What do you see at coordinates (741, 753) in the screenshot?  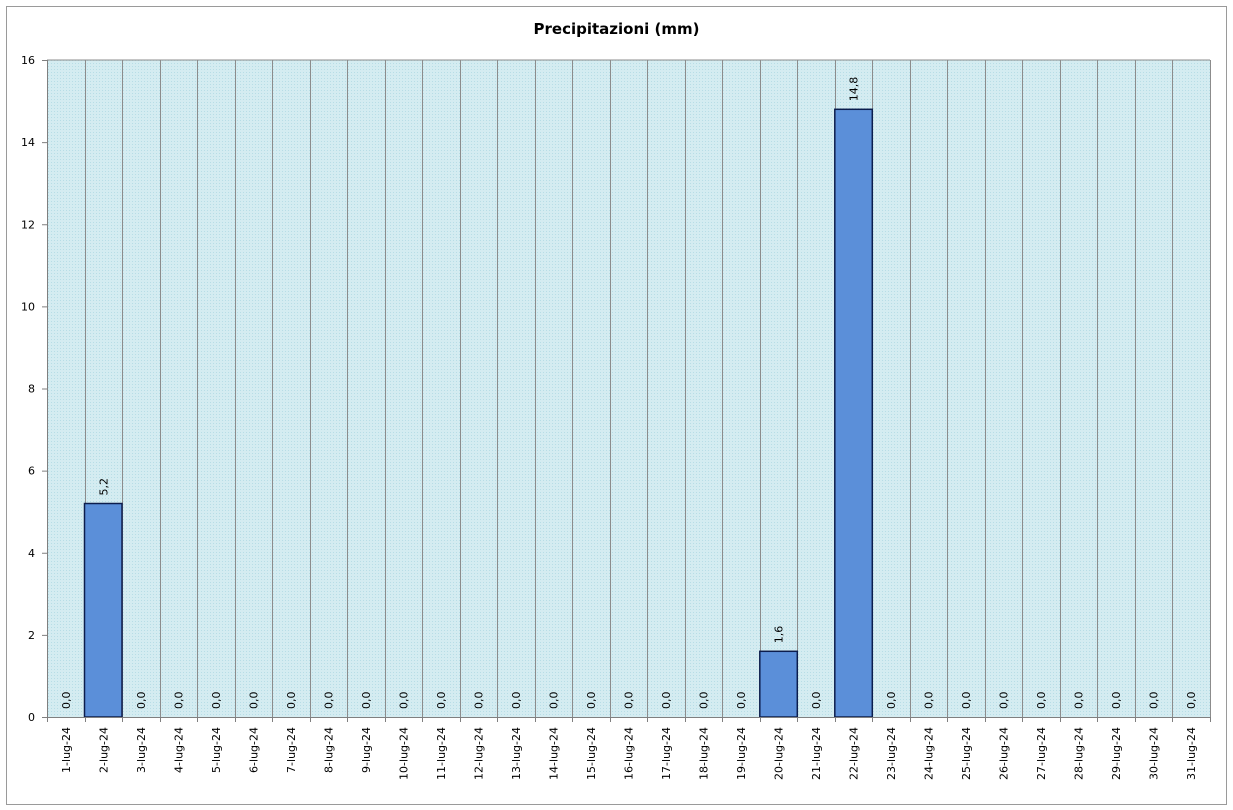 I see `x-tick-label: 19-lug-24` at bounding box center [741, 753].